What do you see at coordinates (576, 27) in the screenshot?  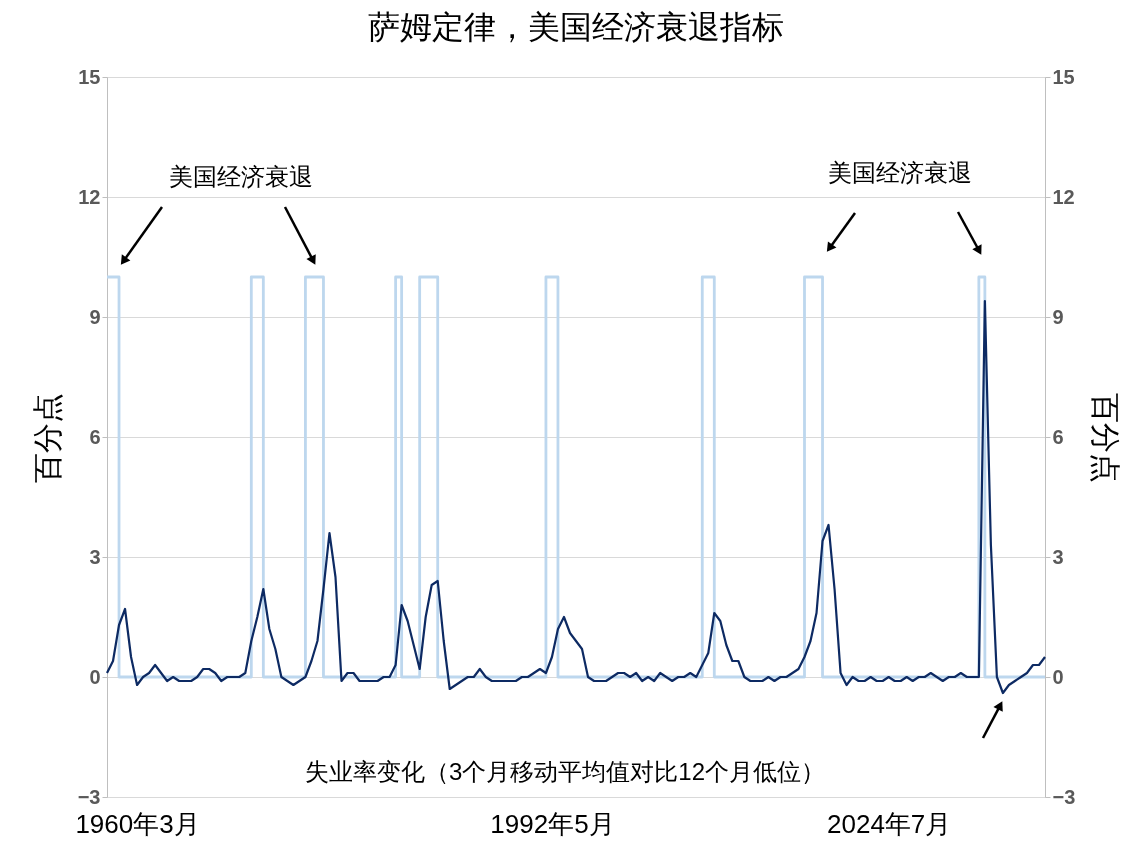 I see `chart-title: 萨姆定律，美国经济衰退指标` at bounding box center [576, 27].